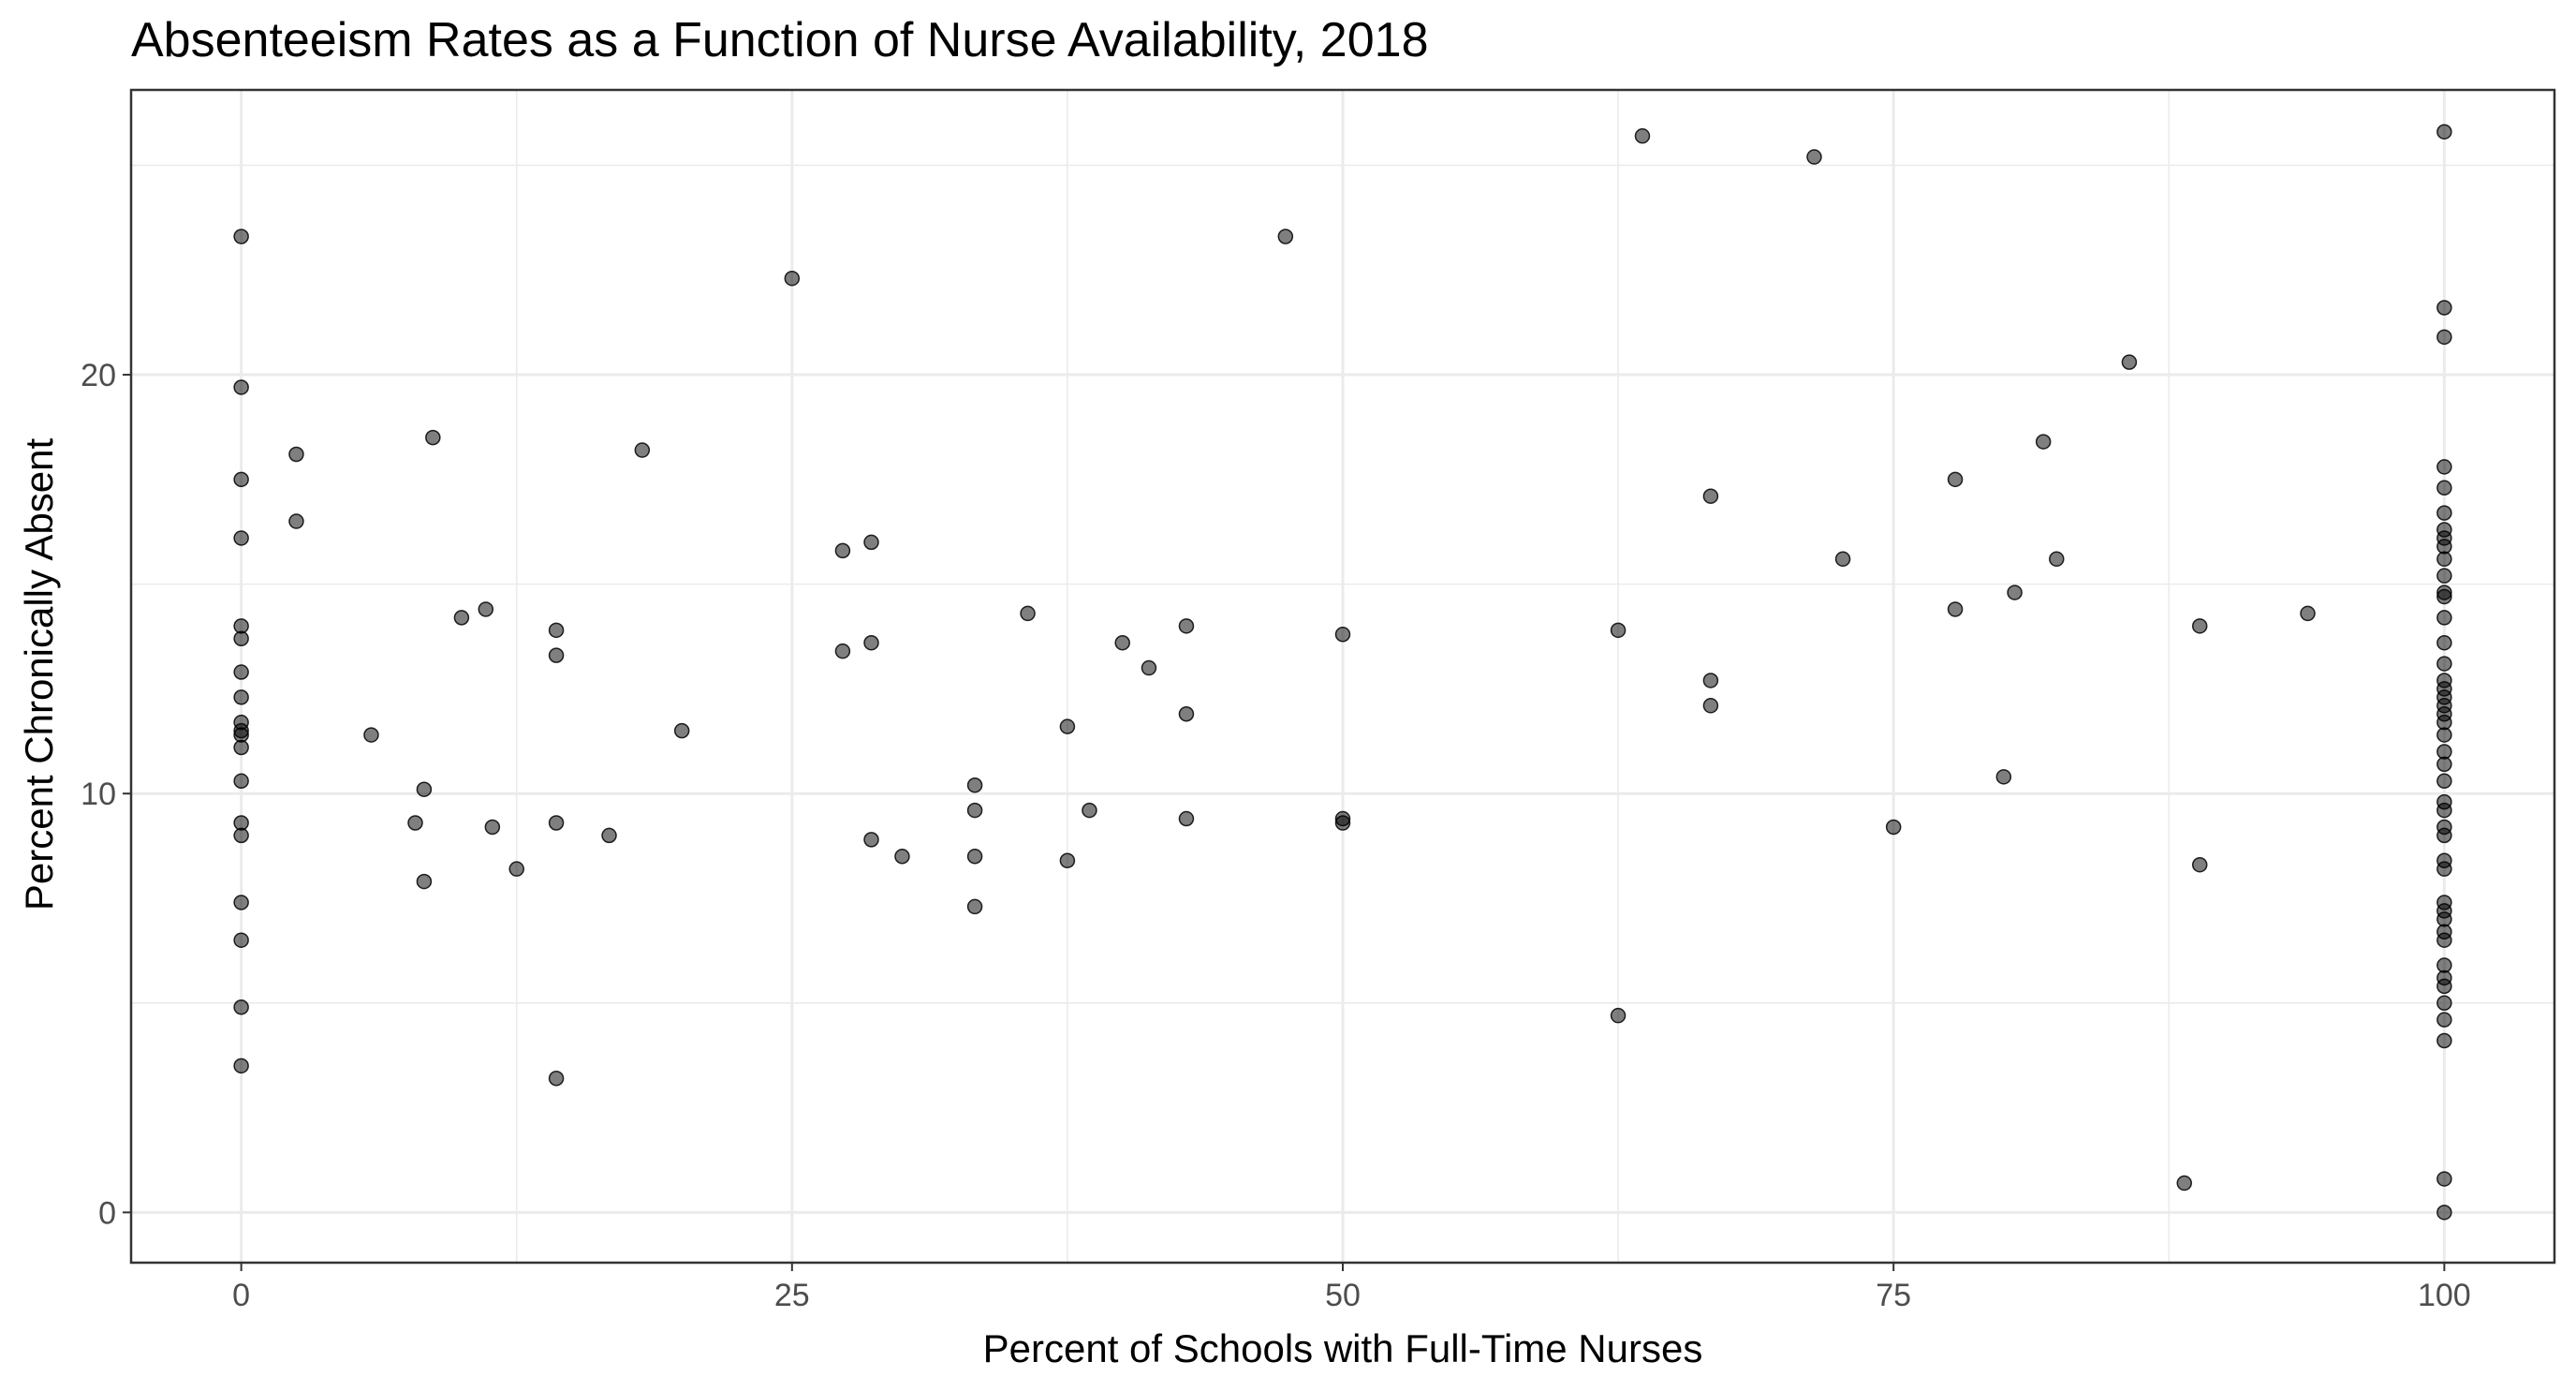 This screenshot has height=1391, width=2576. I want to click on y-tick-label: 0, so click(107, 1213).